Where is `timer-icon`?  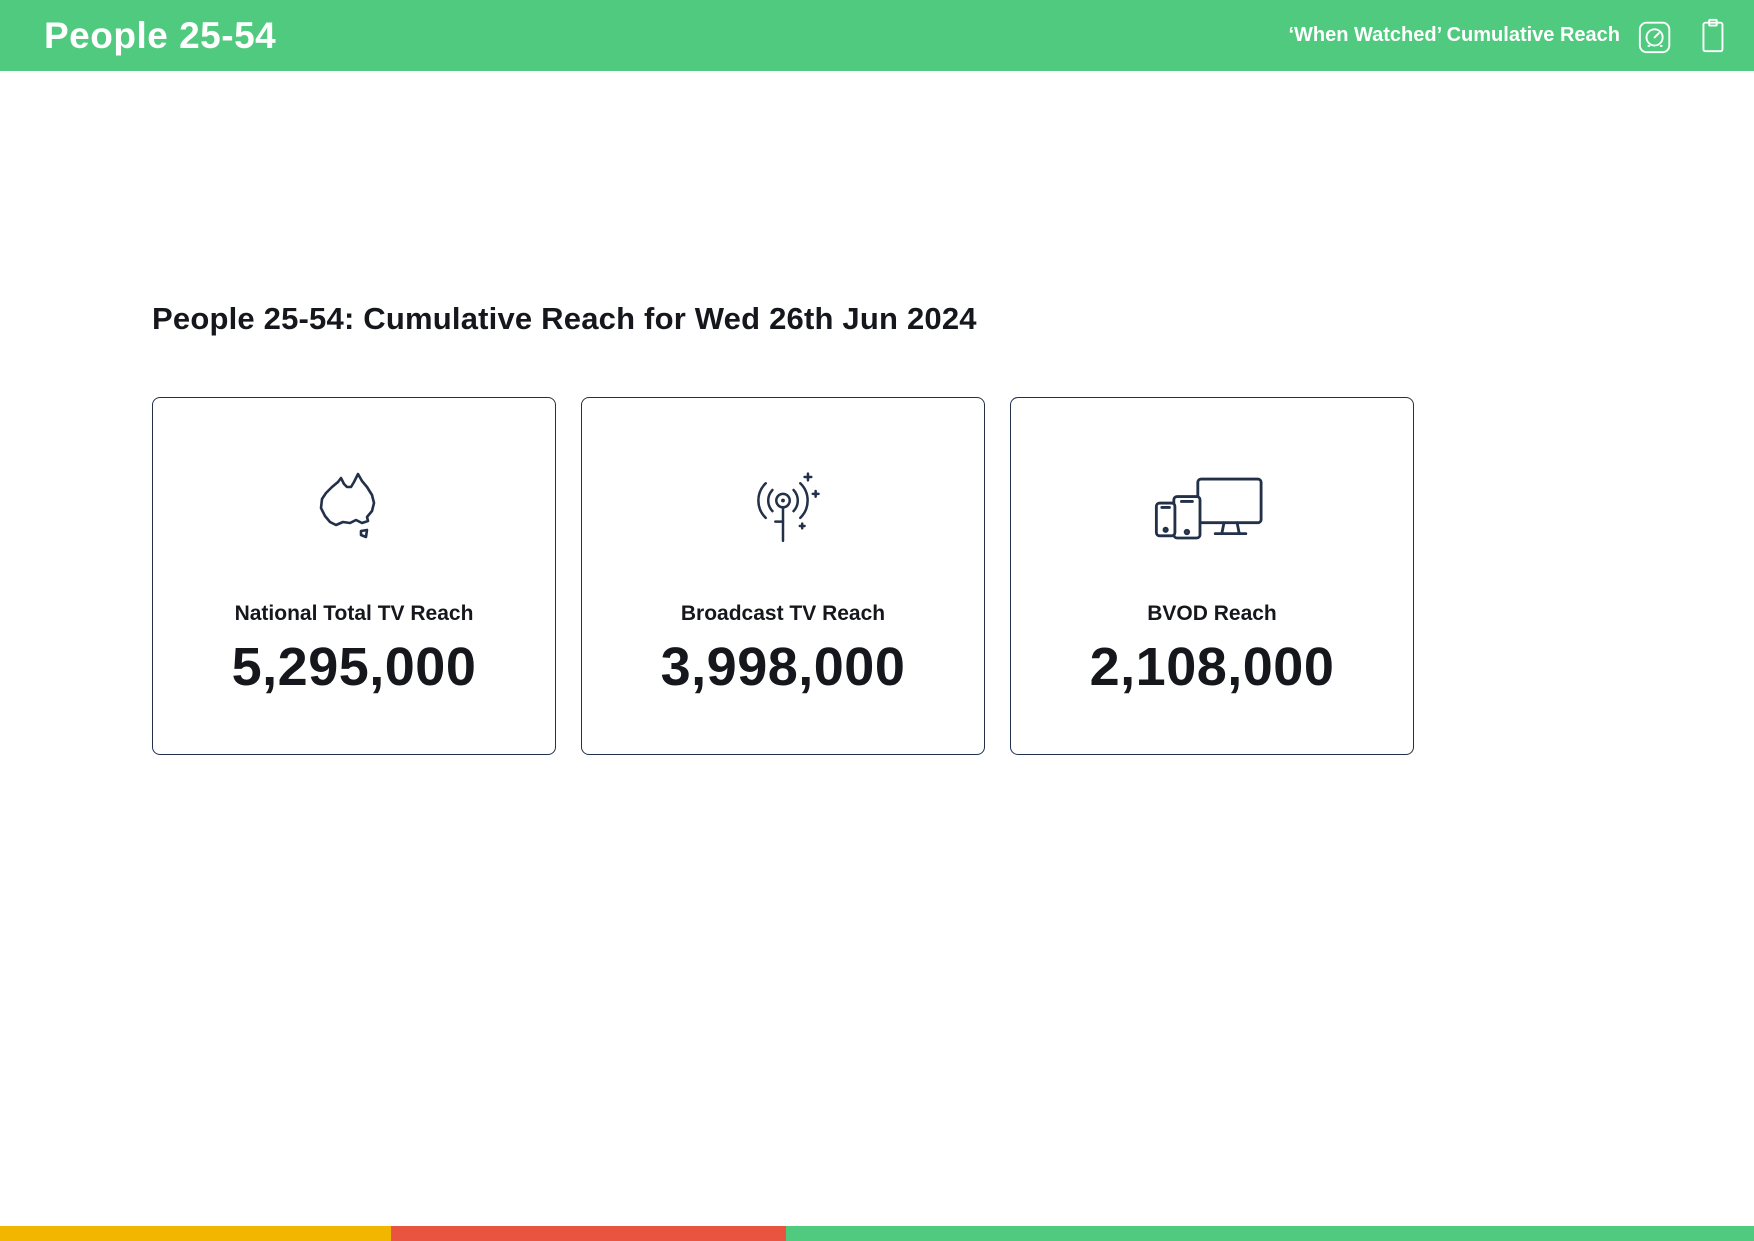
timer-icon is located at coordinates (1656, 36).